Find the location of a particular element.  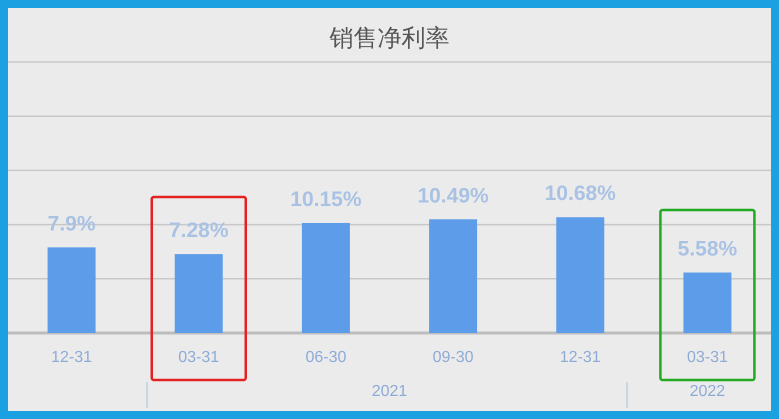

chart-title: 销售净利率 is located at coordinates (389, 38).